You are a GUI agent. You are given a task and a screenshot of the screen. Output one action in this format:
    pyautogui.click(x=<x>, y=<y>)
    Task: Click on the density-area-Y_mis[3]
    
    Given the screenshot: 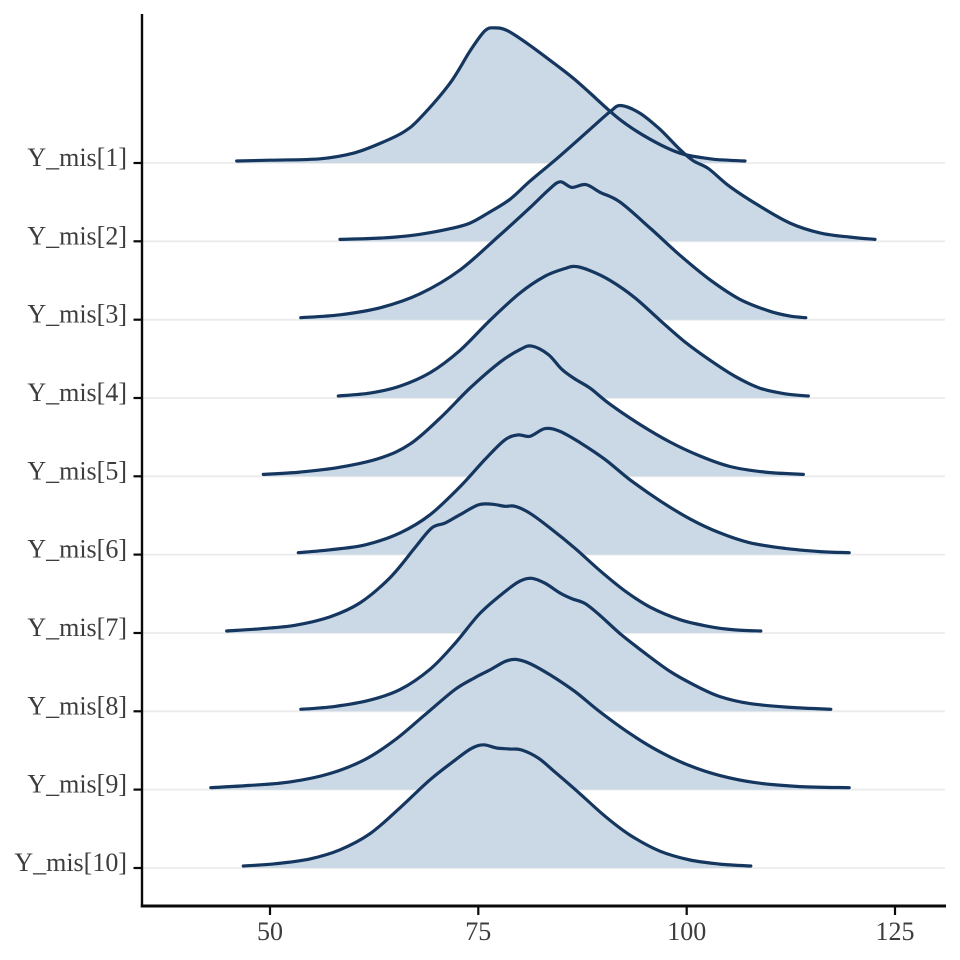 What is the action you would take?
    pyautogui.click(x=553, y=250)
    